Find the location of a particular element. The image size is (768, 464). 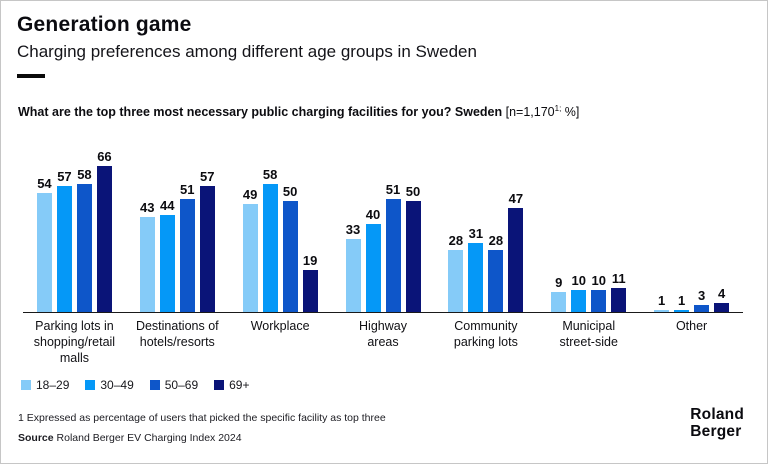

logo-line-1: Roland is located at coordinates (717, 414).